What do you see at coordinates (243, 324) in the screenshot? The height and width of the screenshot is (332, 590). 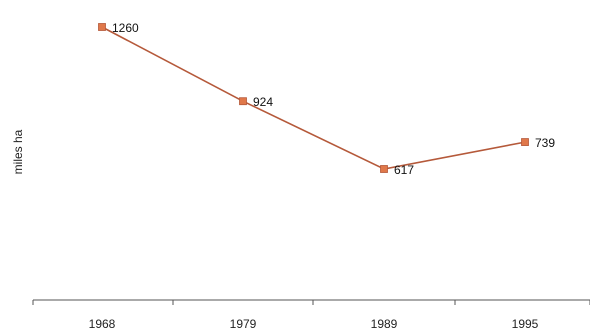 I see `x-tick-label: 1979` at bounding box center [243, 324].